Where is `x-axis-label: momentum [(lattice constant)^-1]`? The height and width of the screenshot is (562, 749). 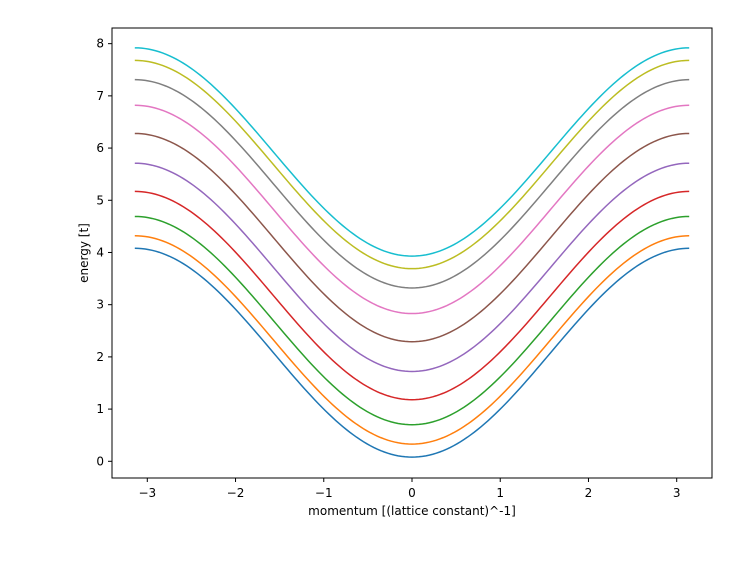
x-axis-label: momentum [(lattice constant)^-1] is located at coordinates (412, 511).